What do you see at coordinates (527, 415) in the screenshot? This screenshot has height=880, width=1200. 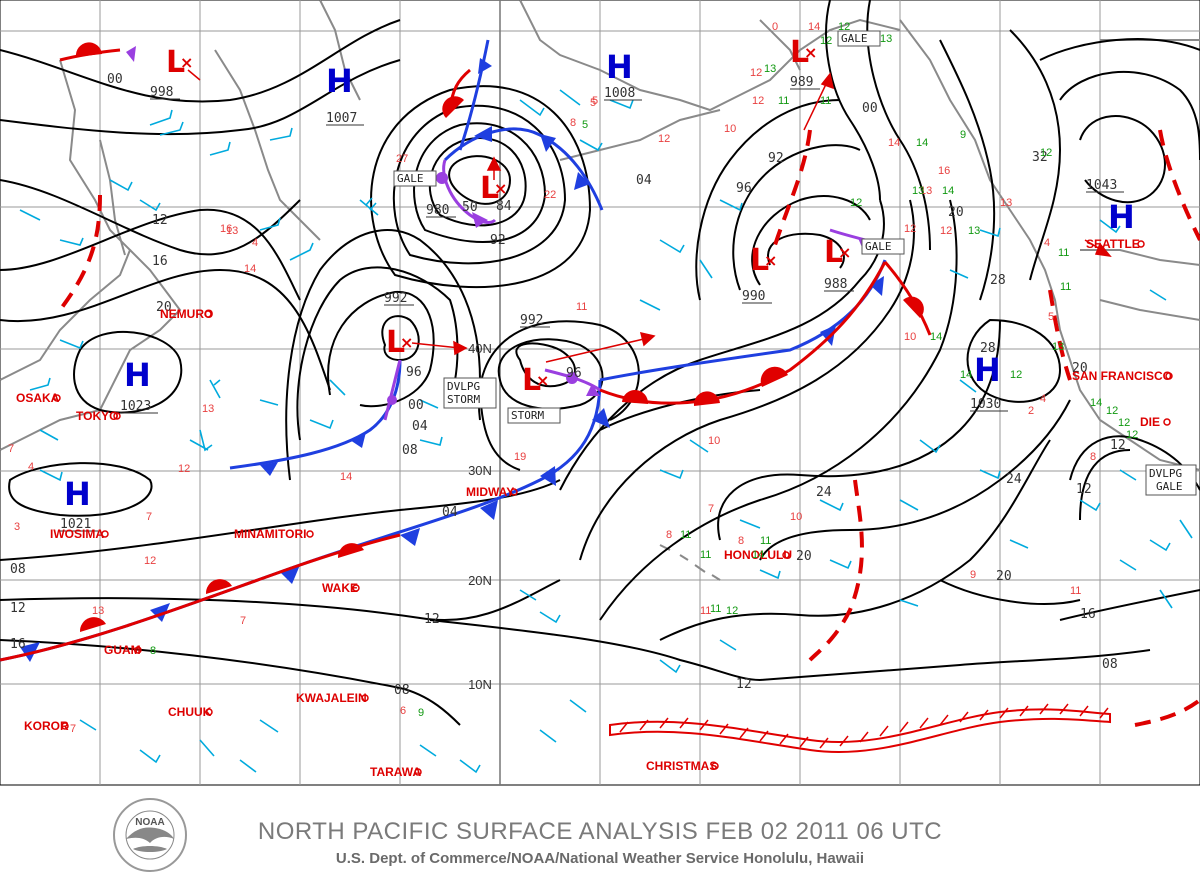 I see `warning-label: STORM` at bounding box center [527, 415].